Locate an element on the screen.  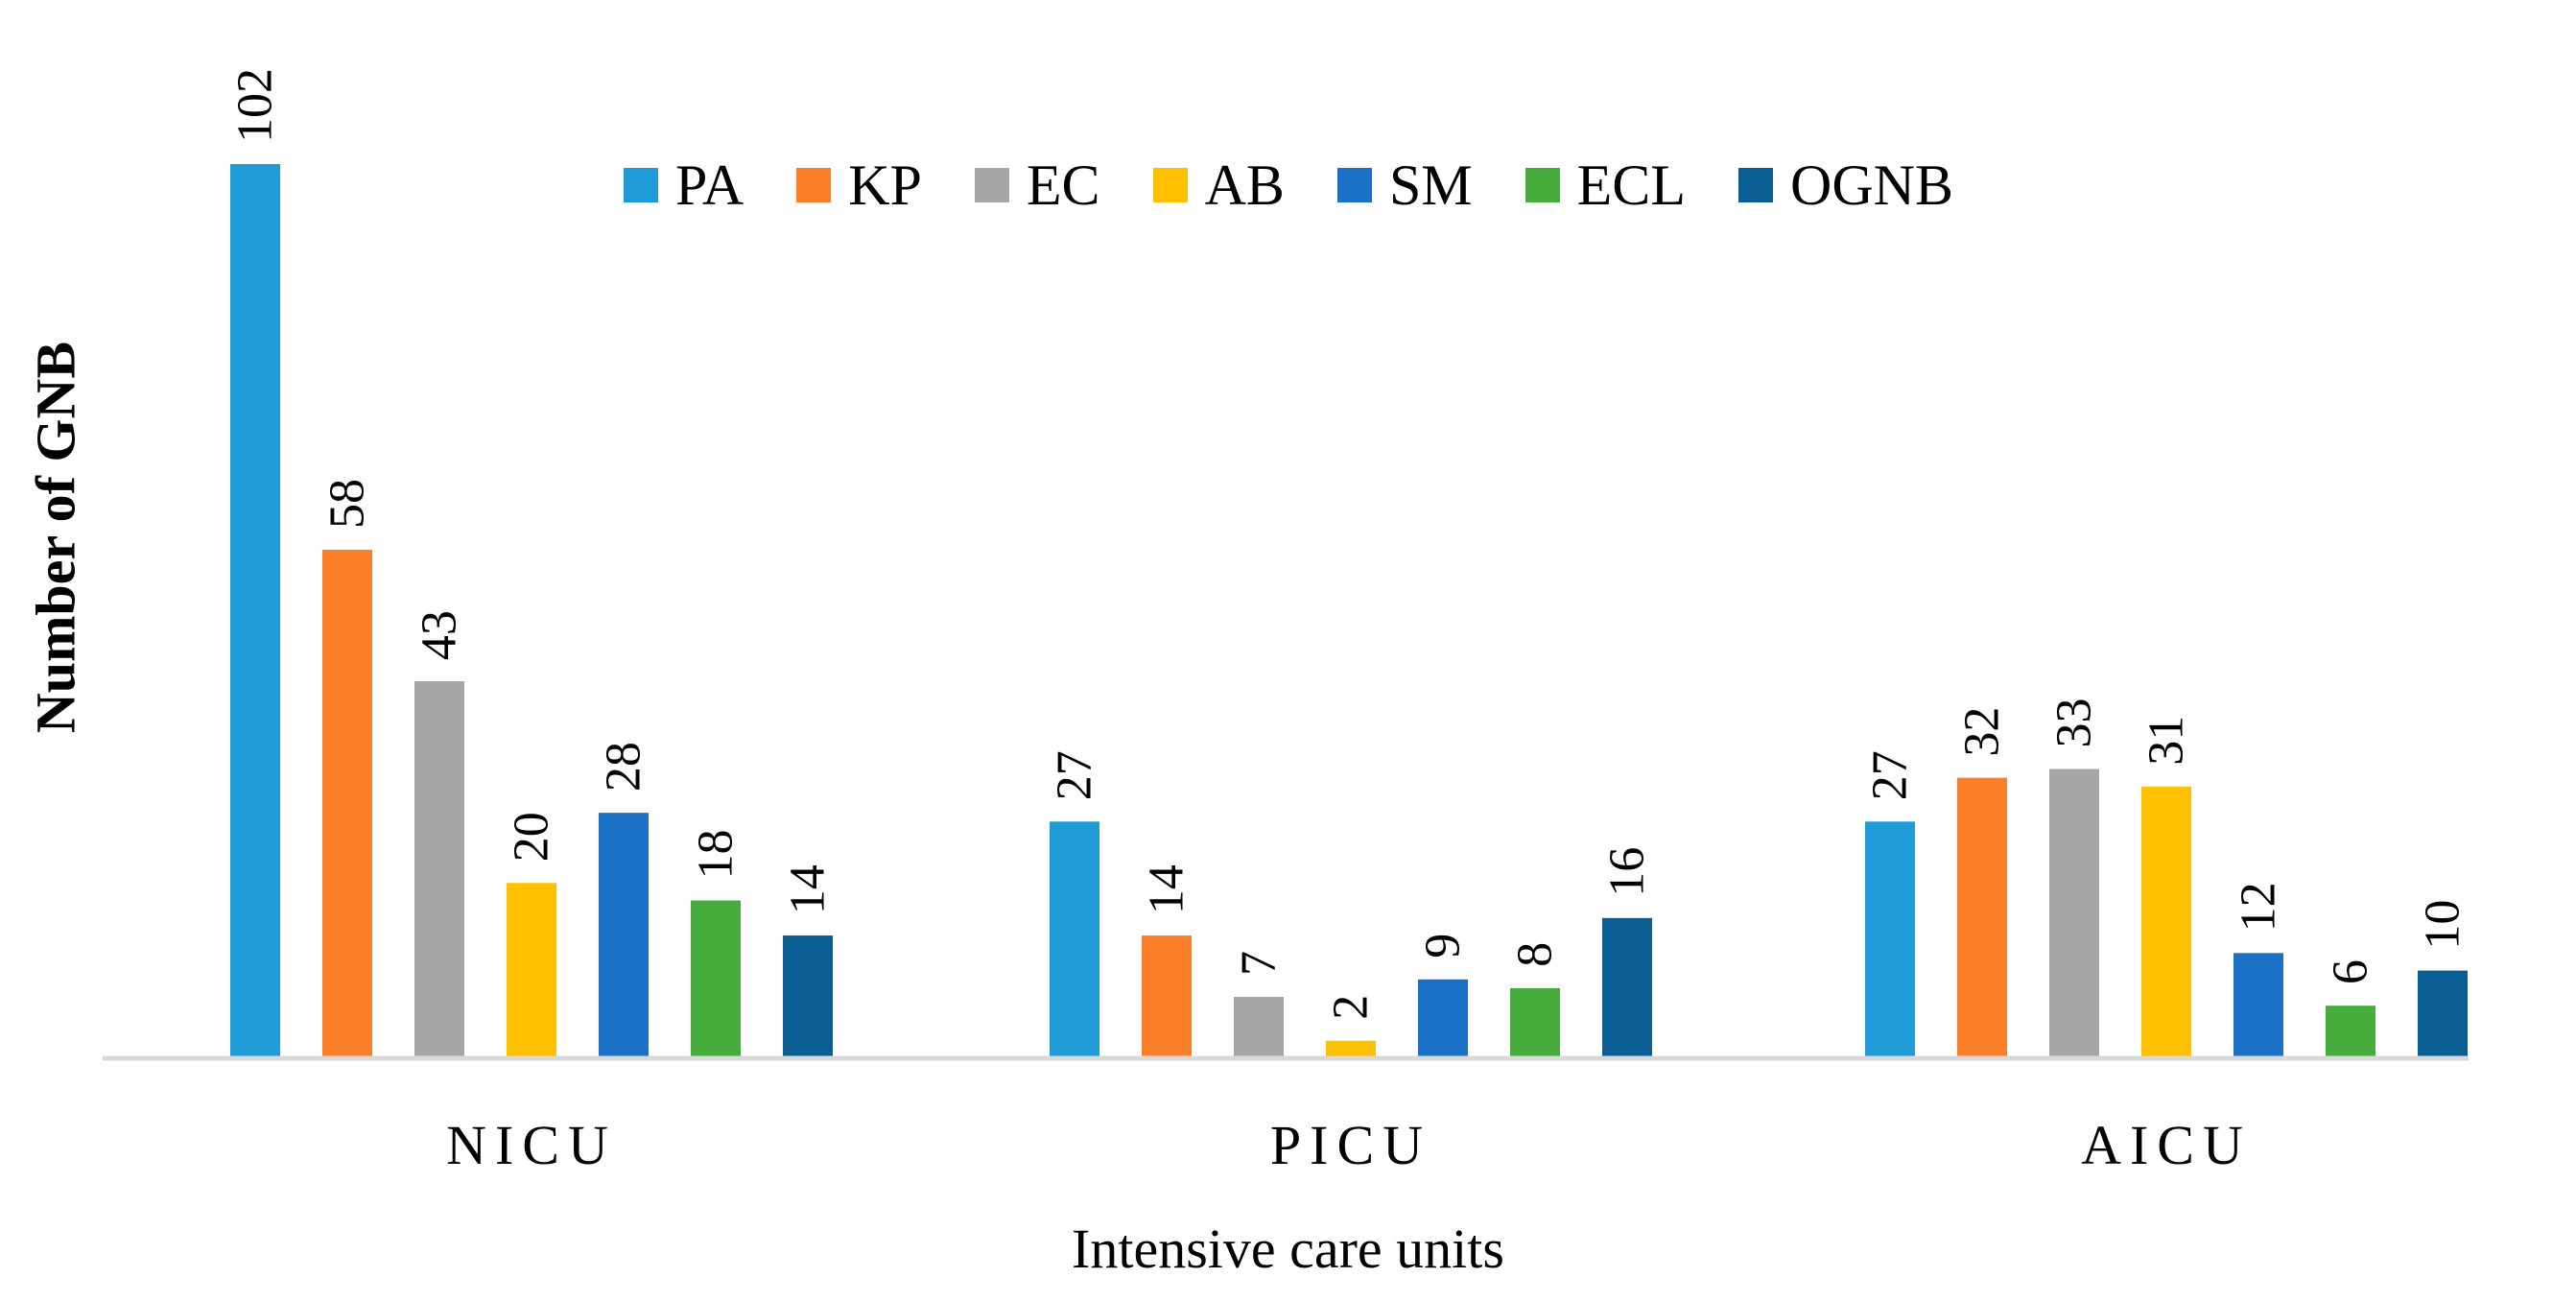
legend-item-pa: PA is located at coordinates (684, 185).